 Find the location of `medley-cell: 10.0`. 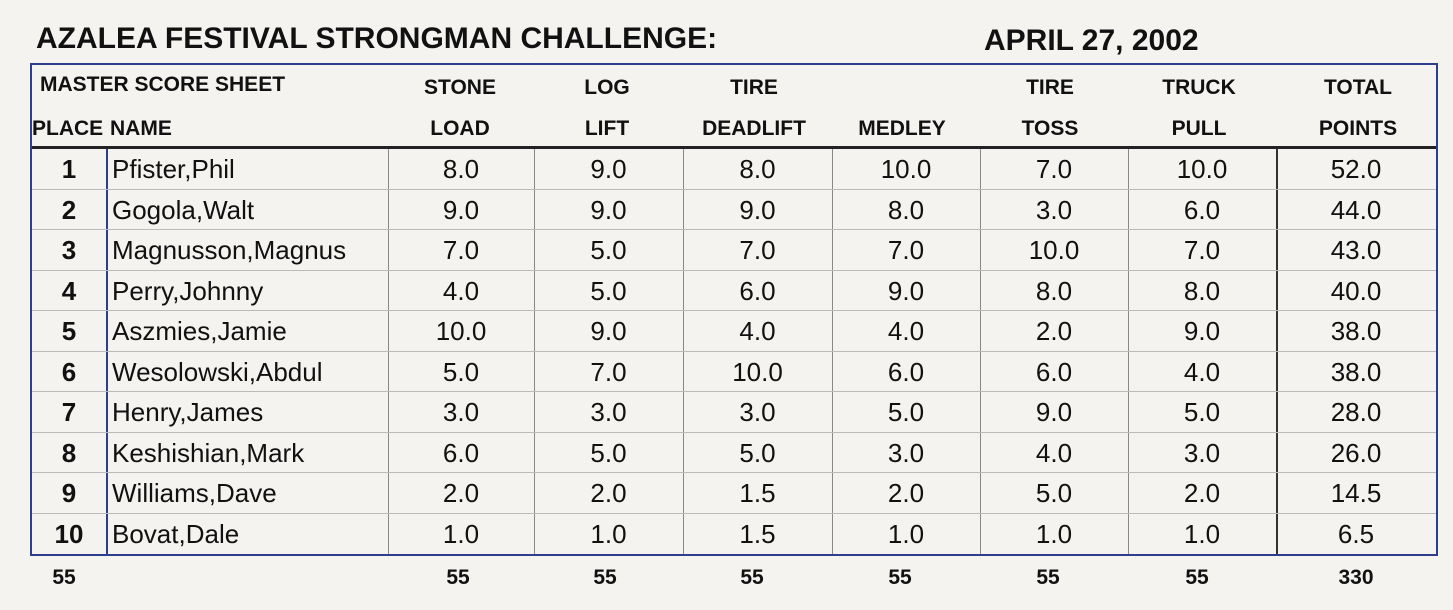

medley-cell: 10.0 is located at coordinates (906, 169).